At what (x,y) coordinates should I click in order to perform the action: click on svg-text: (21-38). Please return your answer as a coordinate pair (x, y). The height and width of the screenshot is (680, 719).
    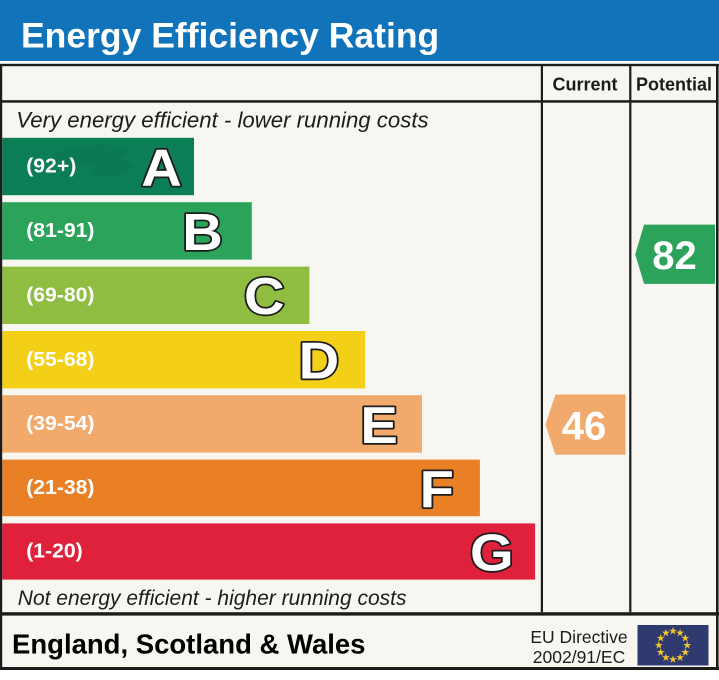
    Looking at the image, I should click on (60, 488).